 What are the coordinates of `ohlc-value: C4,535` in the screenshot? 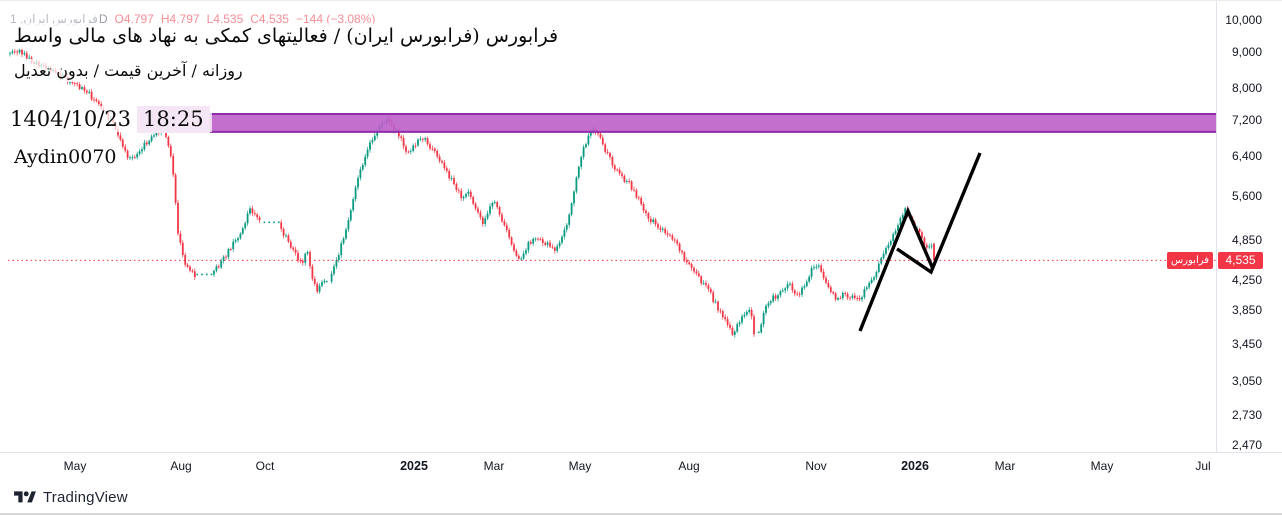 It's located at (269, 19).